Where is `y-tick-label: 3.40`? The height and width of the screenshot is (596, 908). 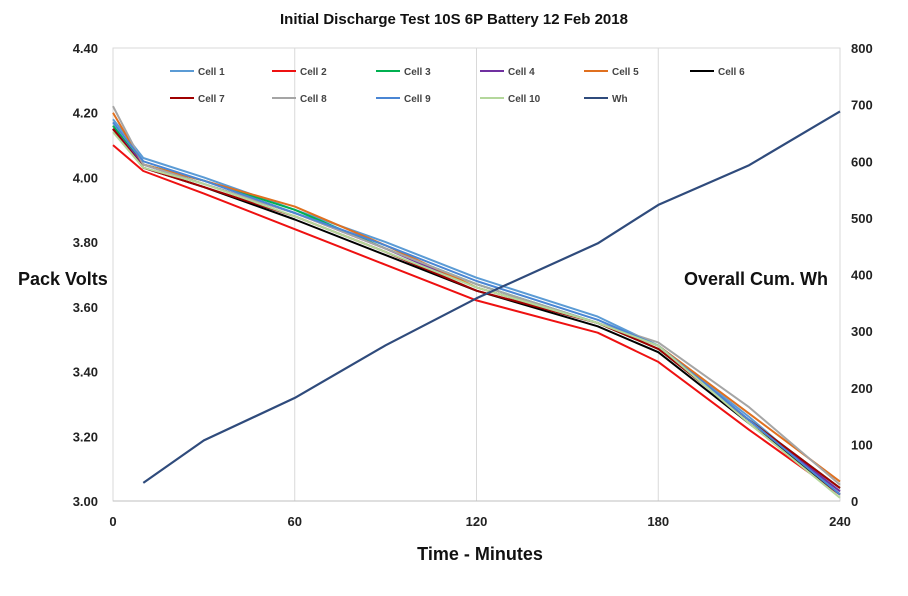 y-tick-label: 3.40 is located at coordinates (85, 372).